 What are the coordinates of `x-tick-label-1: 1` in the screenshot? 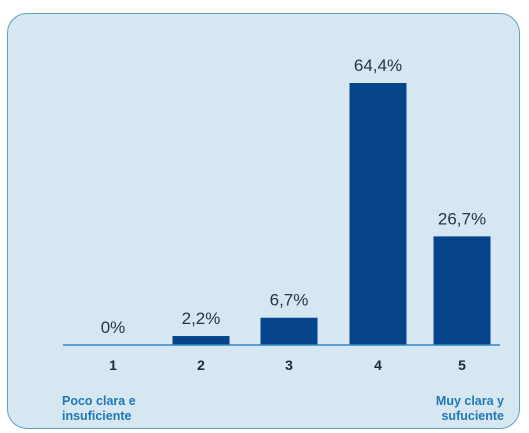 It's located at (113, 365).